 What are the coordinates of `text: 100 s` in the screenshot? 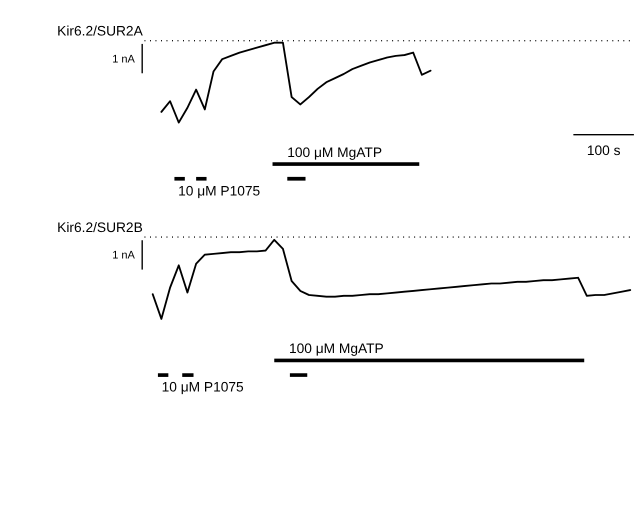 It's located at (603, 150).